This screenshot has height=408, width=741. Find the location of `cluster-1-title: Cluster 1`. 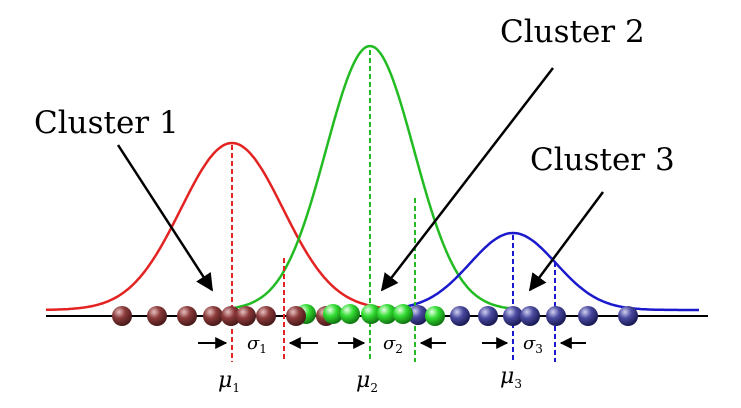

cluster-1-title: Cluster 1 is located at coordinates (106, 123).